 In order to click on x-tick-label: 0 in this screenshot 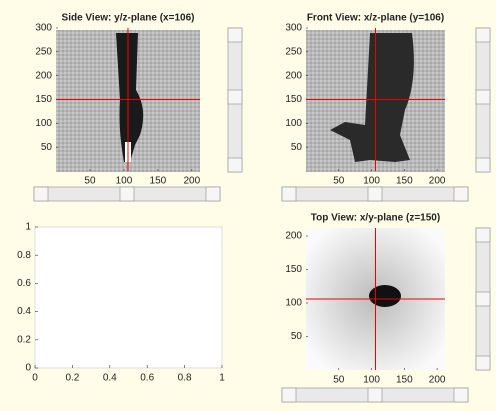, I will do `click(35, 378)`.